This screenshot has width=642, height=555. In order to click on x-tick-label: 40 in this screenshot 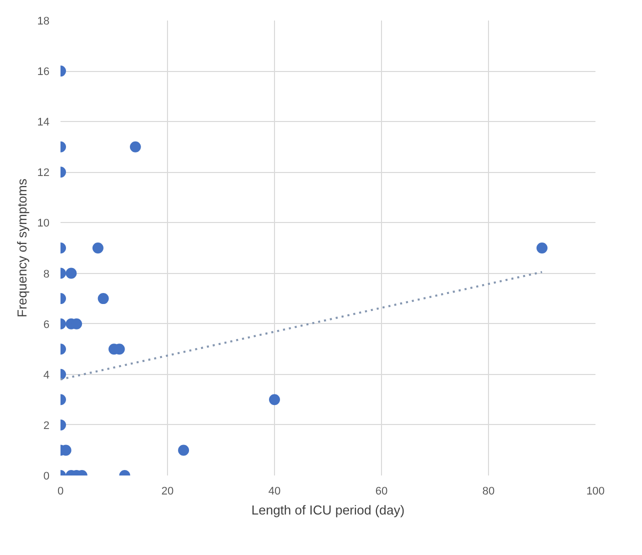, I will do `click(274, 492)`.